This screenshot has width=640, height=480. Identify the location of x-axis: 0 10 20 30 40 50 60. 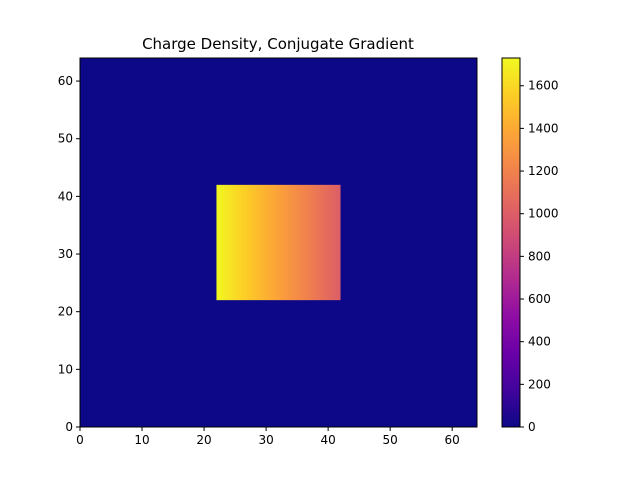
(268, 437).